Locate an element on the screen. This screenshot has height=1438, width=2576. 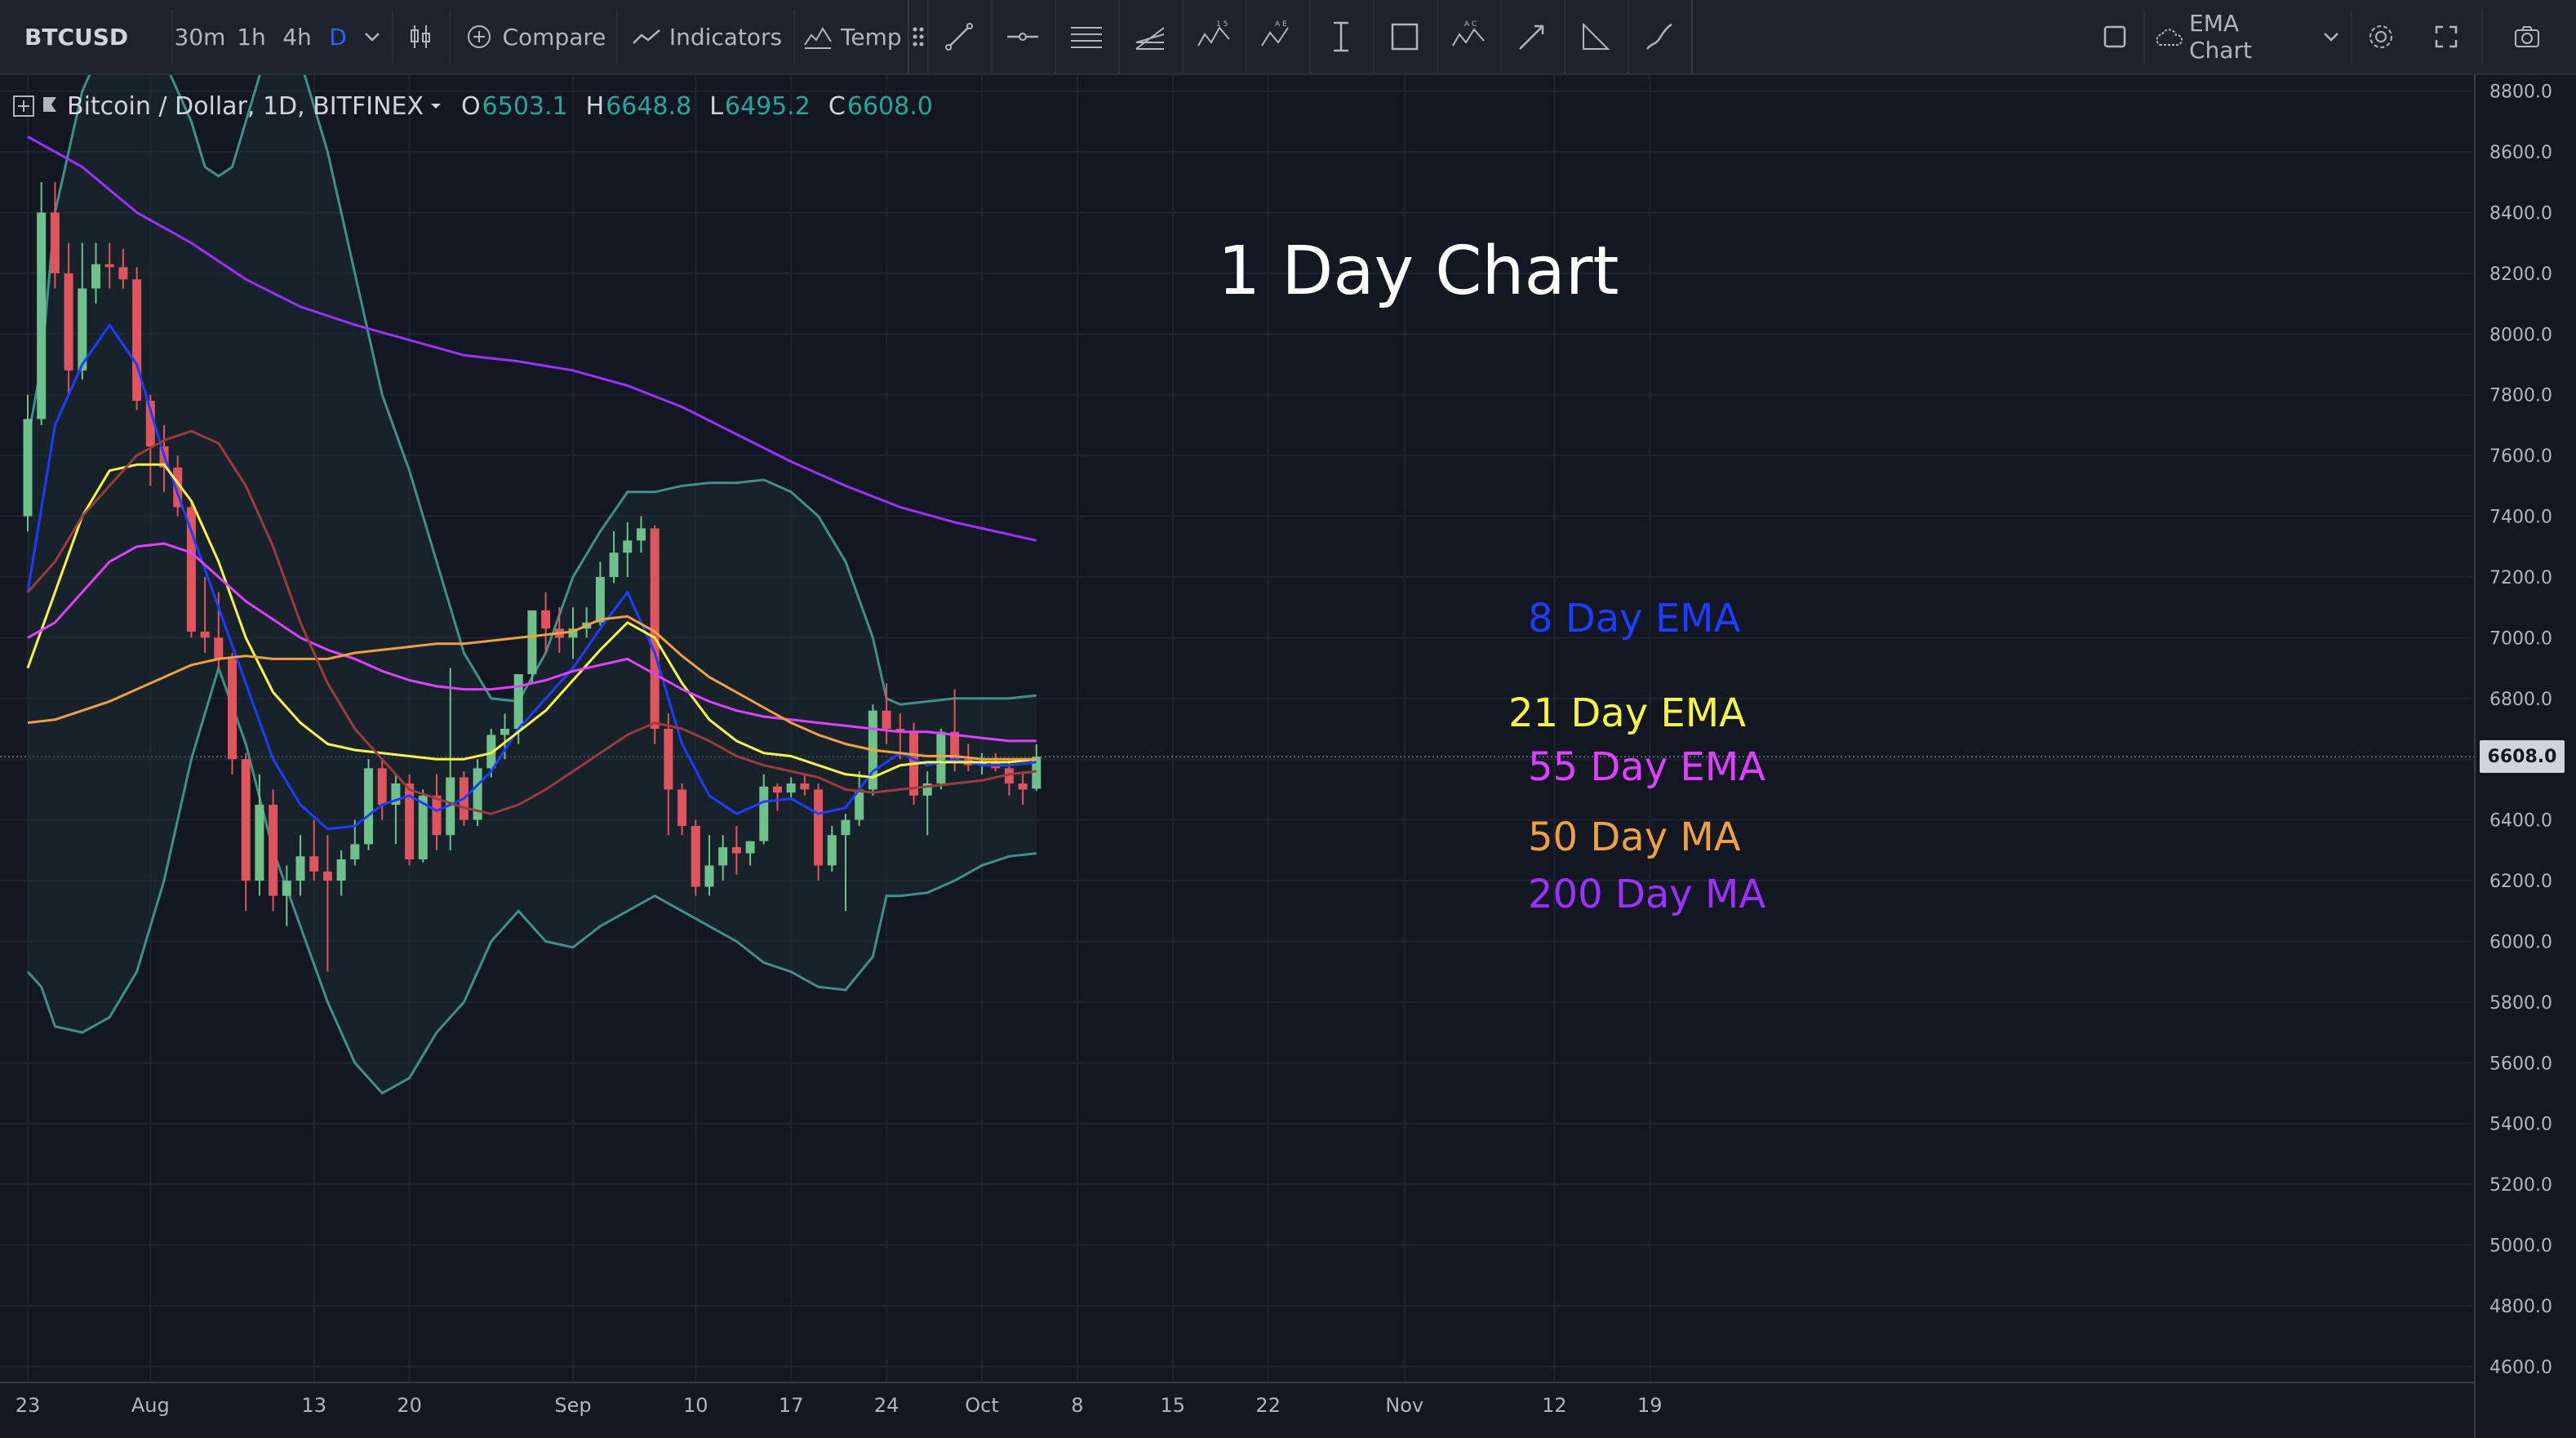
timeframe-4h: 4h is located at coordinates (297, 37).